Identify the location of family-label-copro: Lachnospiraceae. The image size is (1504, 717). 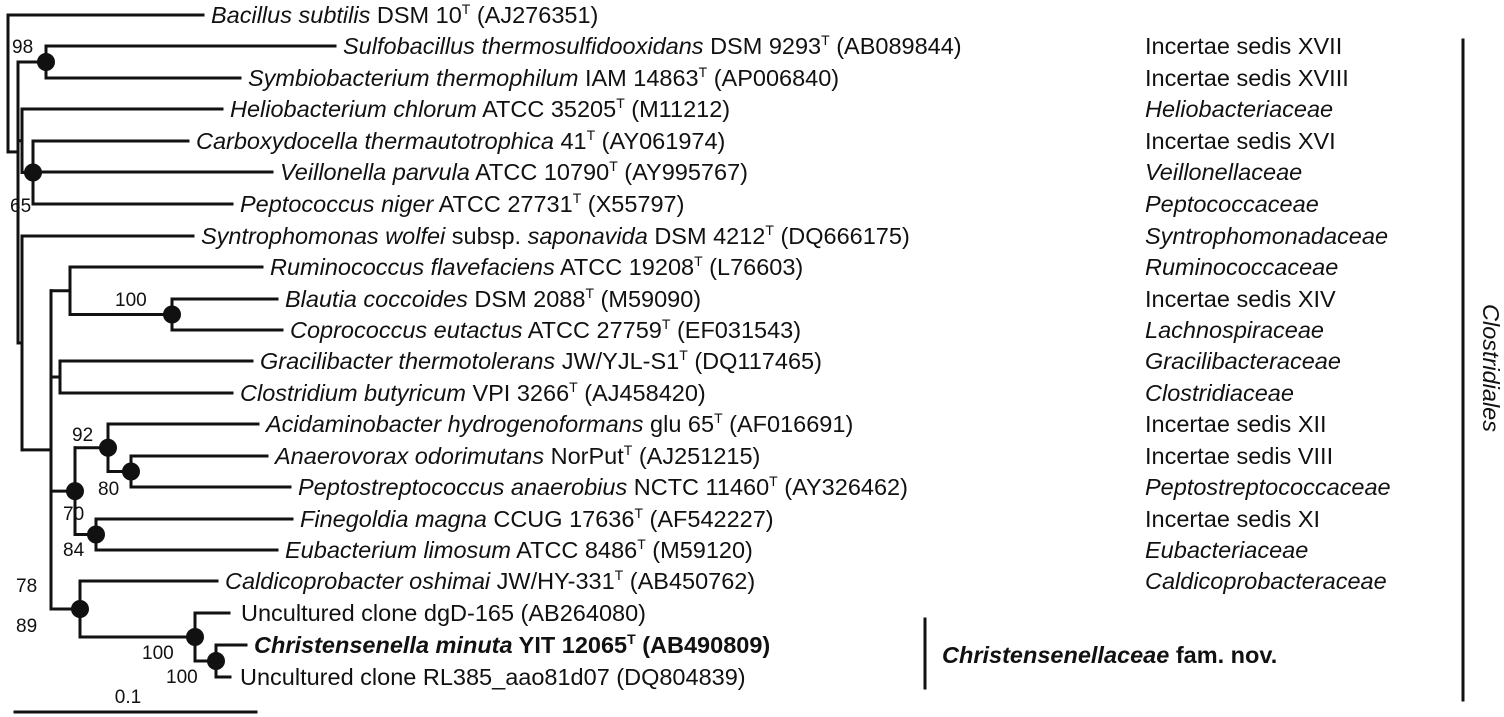
(1234, 330).